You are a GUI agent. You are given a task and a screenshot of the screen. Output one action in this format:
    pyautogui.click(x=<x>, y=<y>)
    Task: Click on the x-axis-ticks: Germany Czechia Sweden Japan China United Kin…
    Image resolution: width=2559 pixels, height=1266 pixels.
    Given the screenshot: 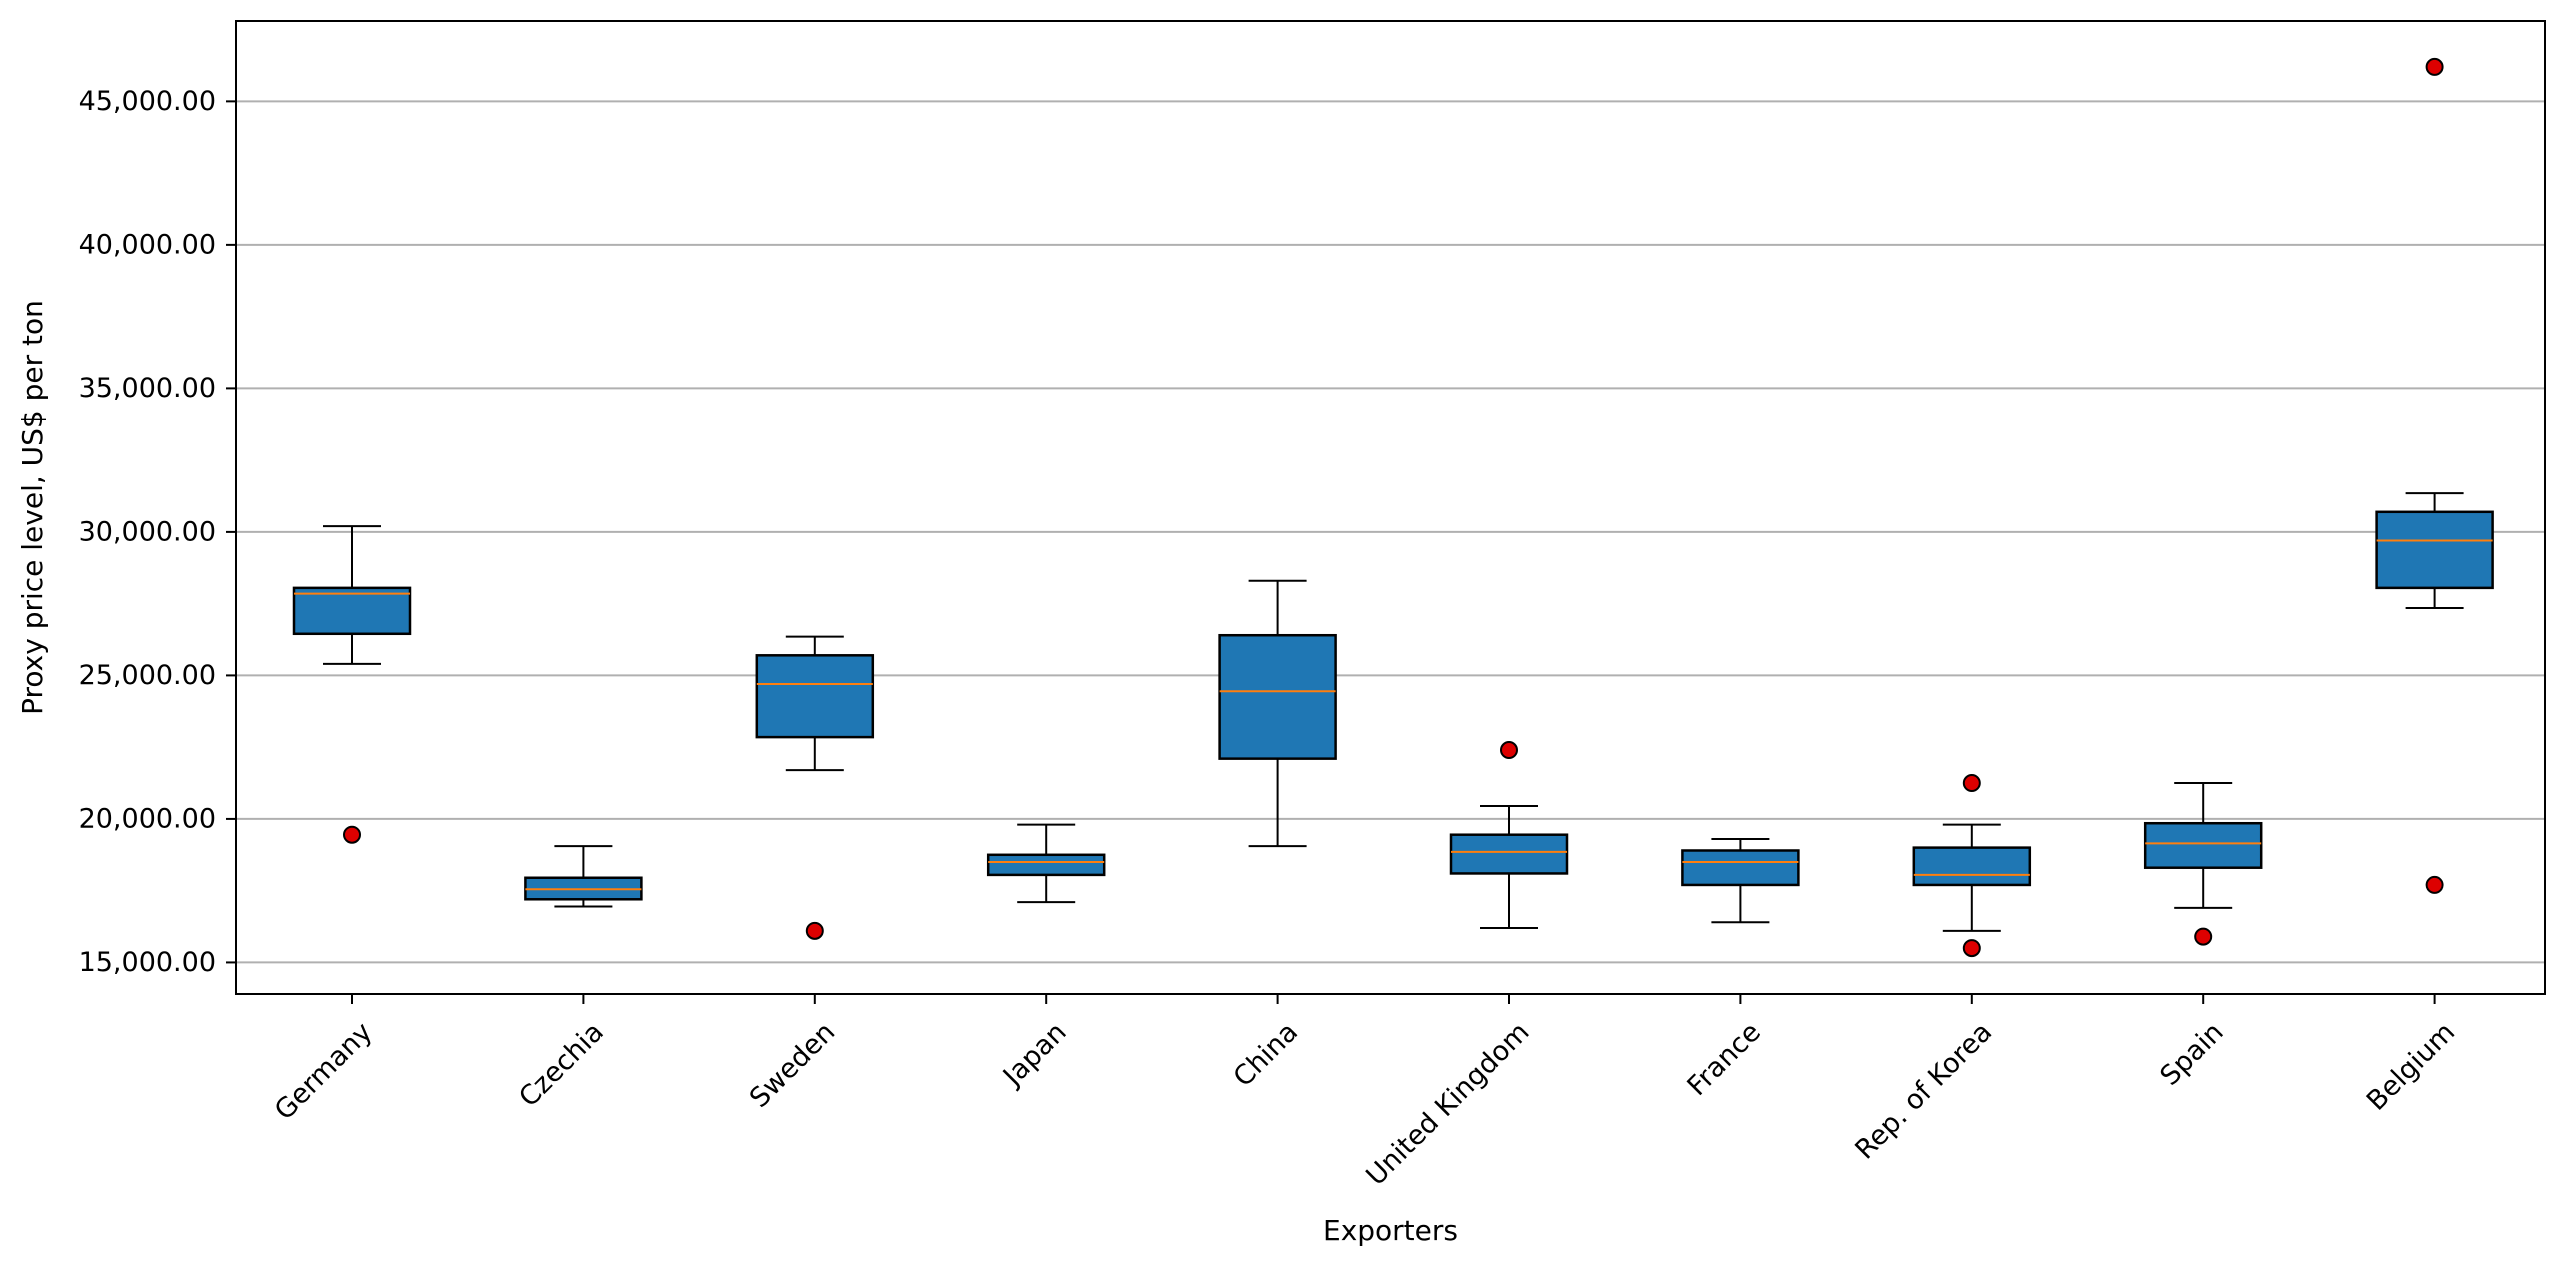 What is the action you would take?
    pyautogui.click(x=1365, y=1093)
    